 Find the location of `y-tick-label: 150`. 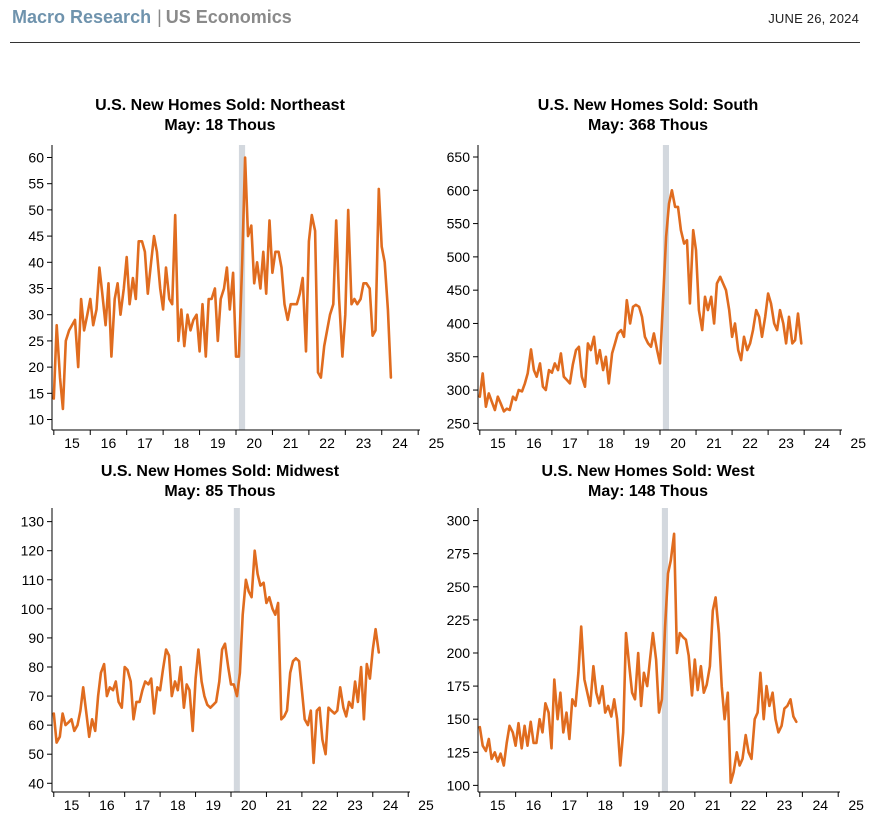

y-tick-label: 150 is located at coordinates (459, 719).